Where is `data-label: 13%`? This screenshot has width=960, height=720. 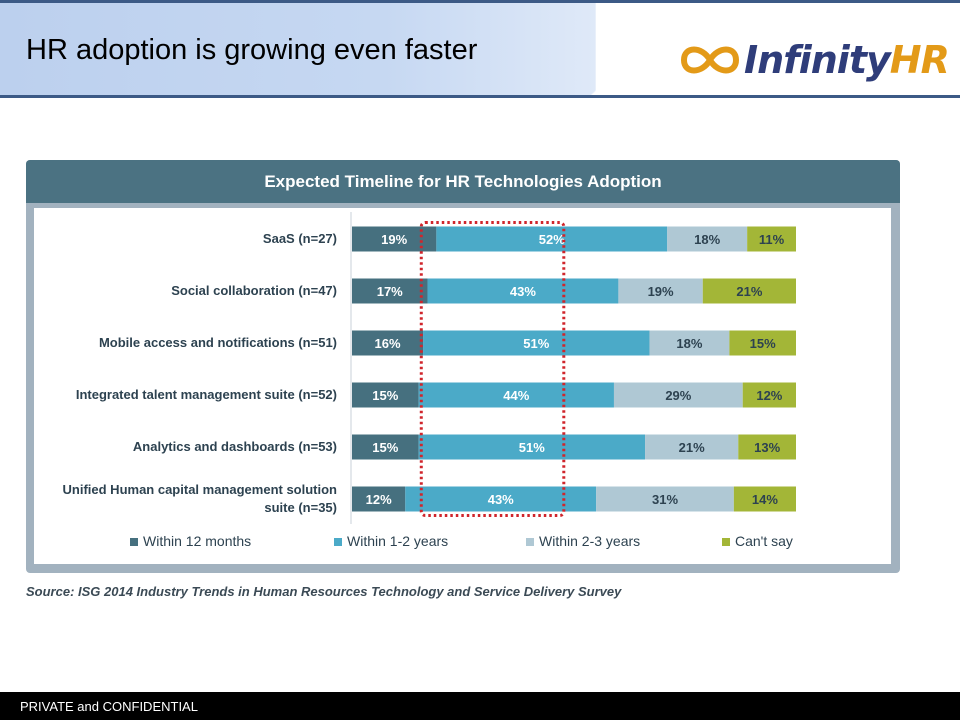
data-label: 13% is located at coordinates (767, 447).